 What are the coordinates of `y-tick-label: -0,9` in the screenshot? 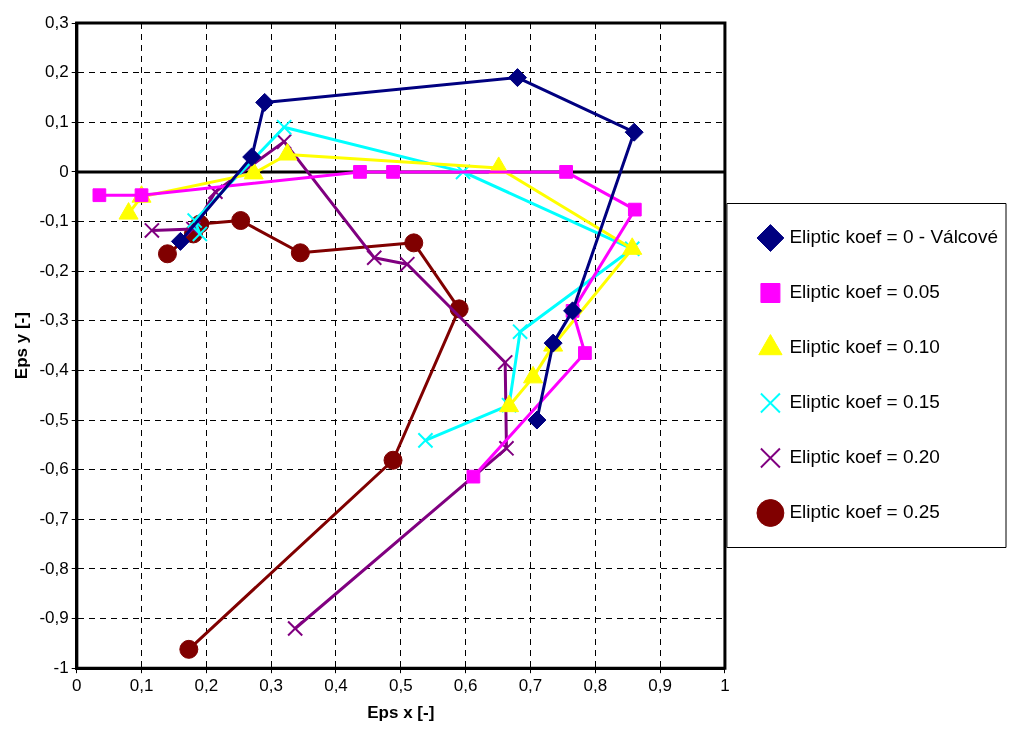 It's located at (54, 618).